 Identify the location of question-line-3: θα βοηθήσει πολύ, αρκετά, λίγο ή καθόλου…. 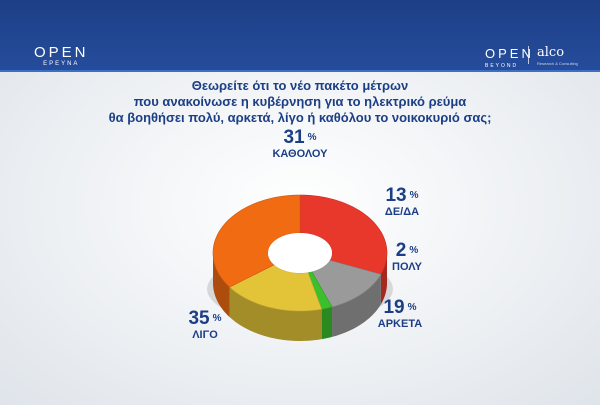
(300, 117).